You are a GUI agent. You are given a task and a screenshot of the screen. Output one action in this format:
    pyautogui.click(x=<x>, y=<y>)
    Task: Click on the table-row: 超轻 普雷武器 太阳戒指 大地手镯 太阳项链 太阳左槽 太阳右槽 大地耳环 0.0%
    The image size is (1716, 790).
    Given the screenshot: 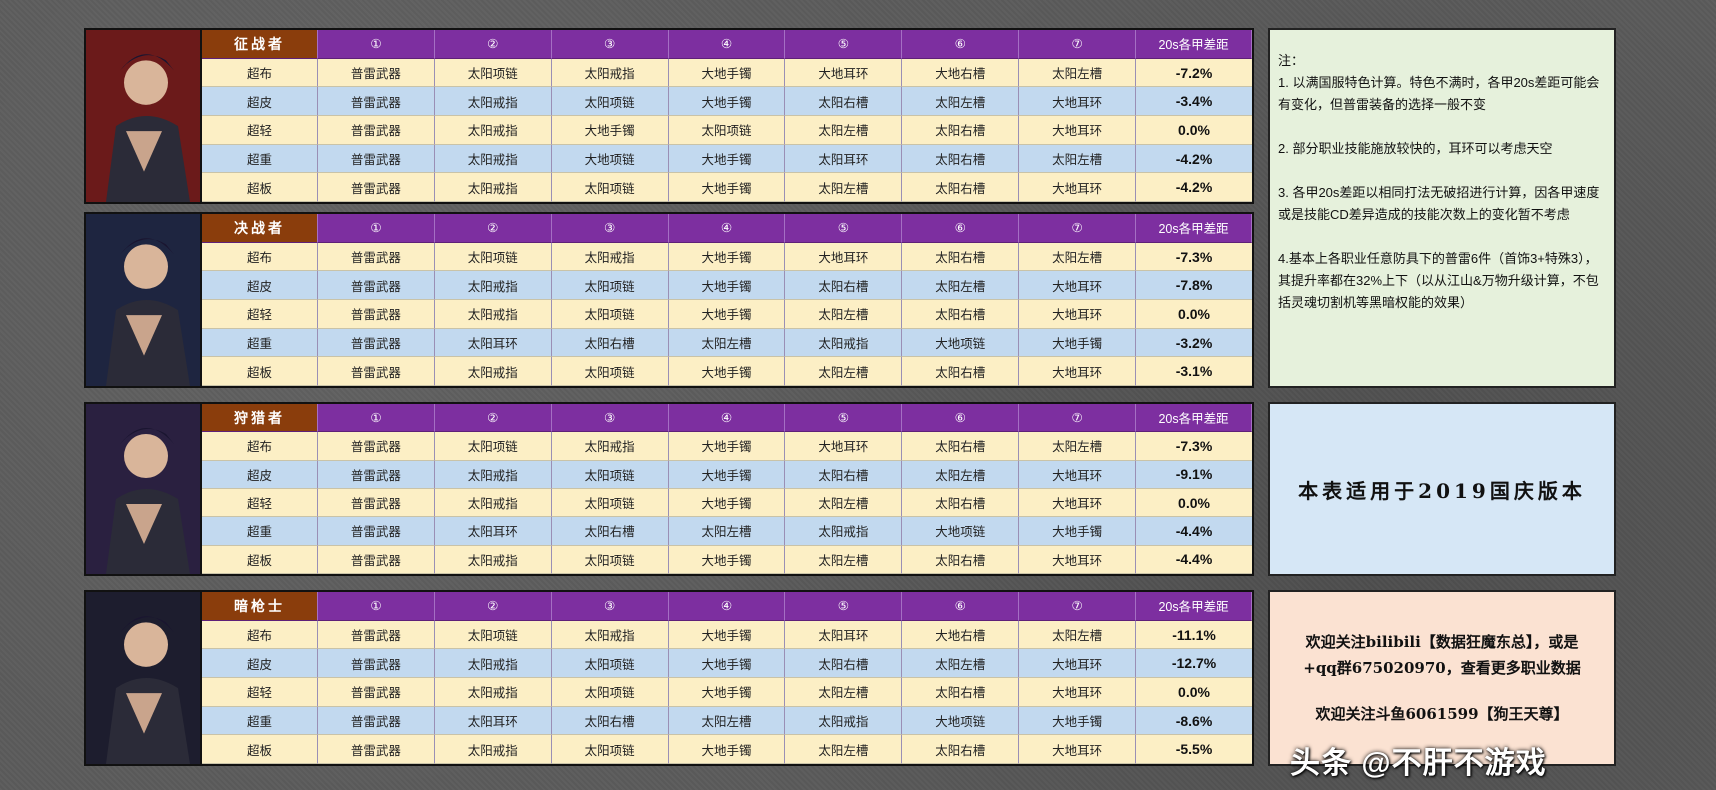 What is the action you would take?
    pyautogui.click(x=727, y=130)
    